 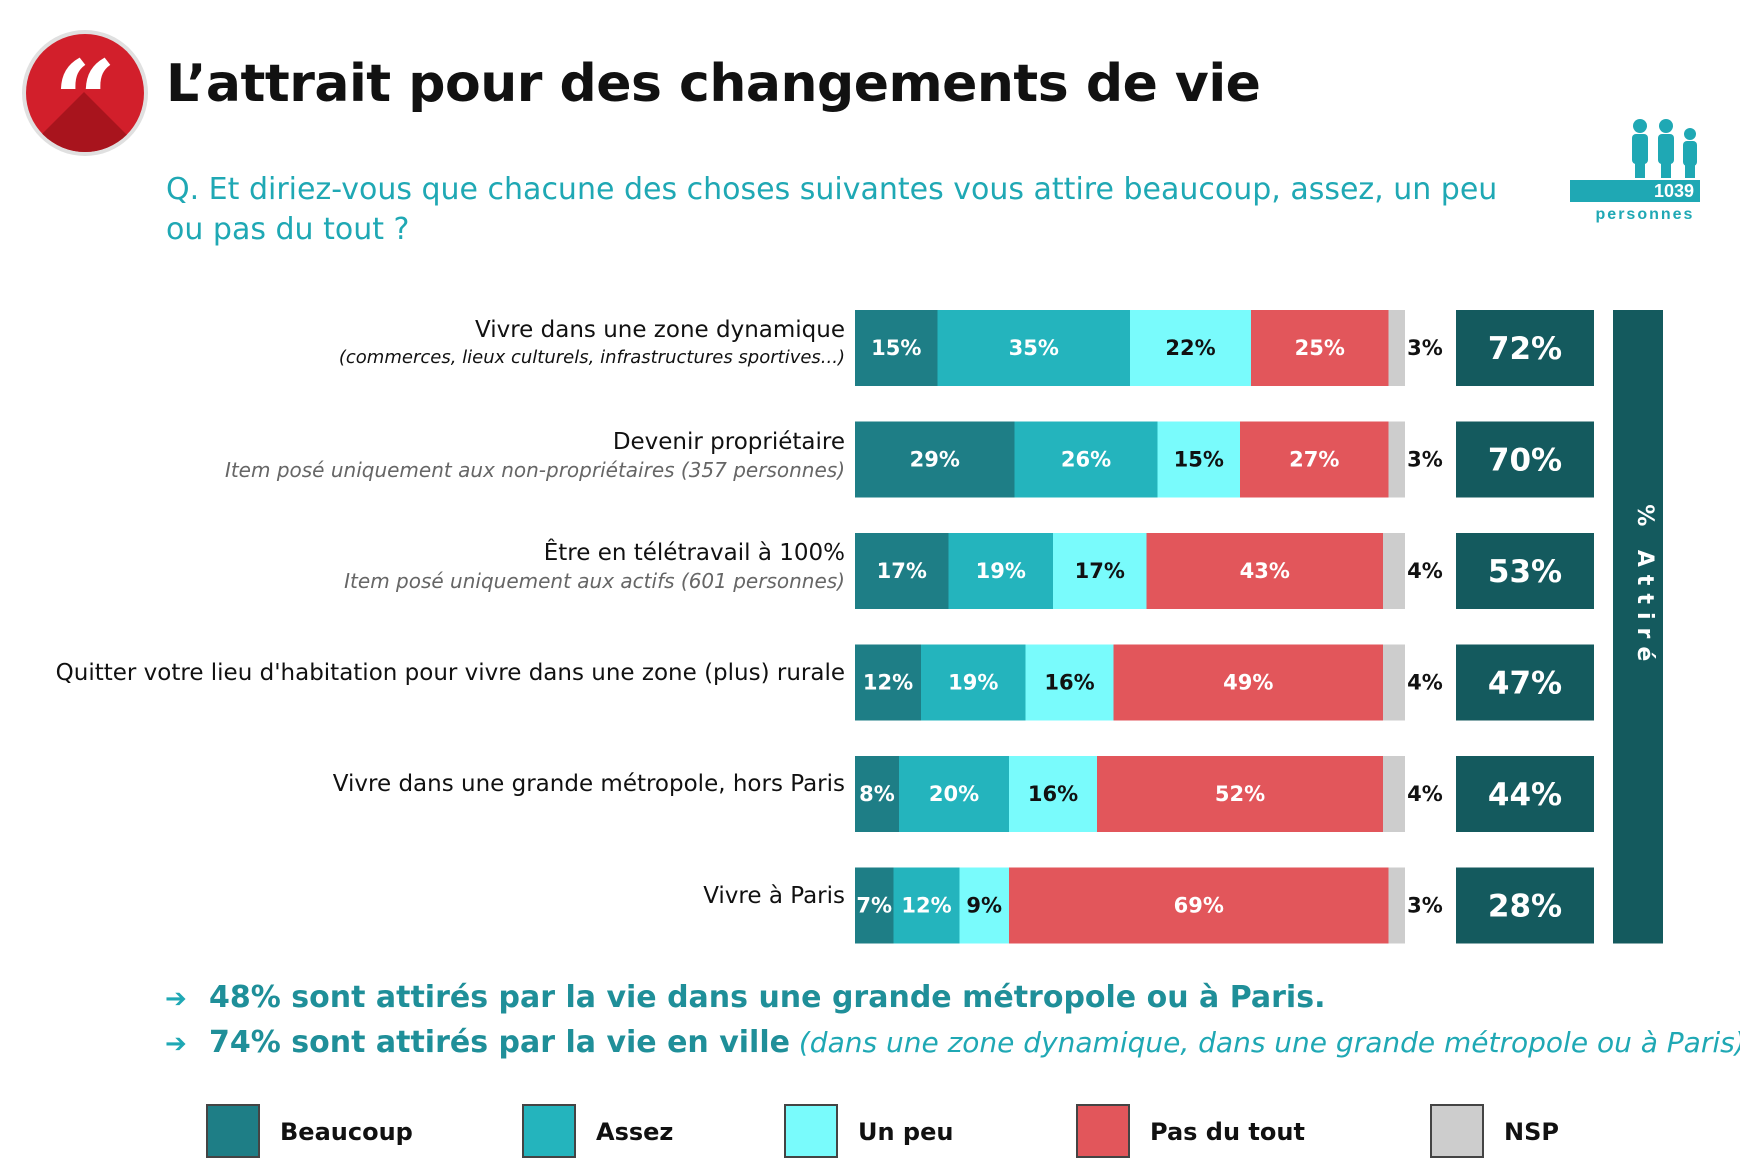 I want to click on bar-label-pas-du-tout: 52%, so click(x=1240, y=794).